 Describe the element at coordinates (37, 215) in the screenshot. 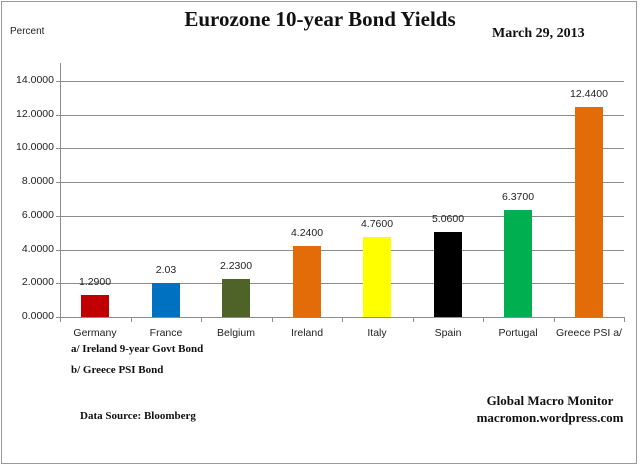

I see `y-tick-label: 6.0000` at that location.